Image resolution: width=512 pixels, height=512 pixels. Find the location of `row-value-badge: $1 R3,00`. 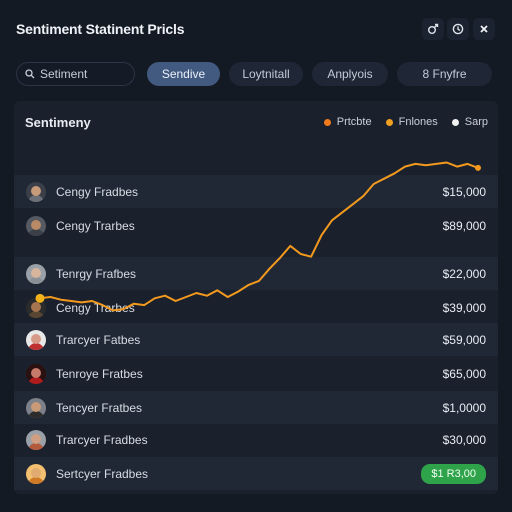

row-value-badge: $1 R3,00 is located at coordinates (453, 473).